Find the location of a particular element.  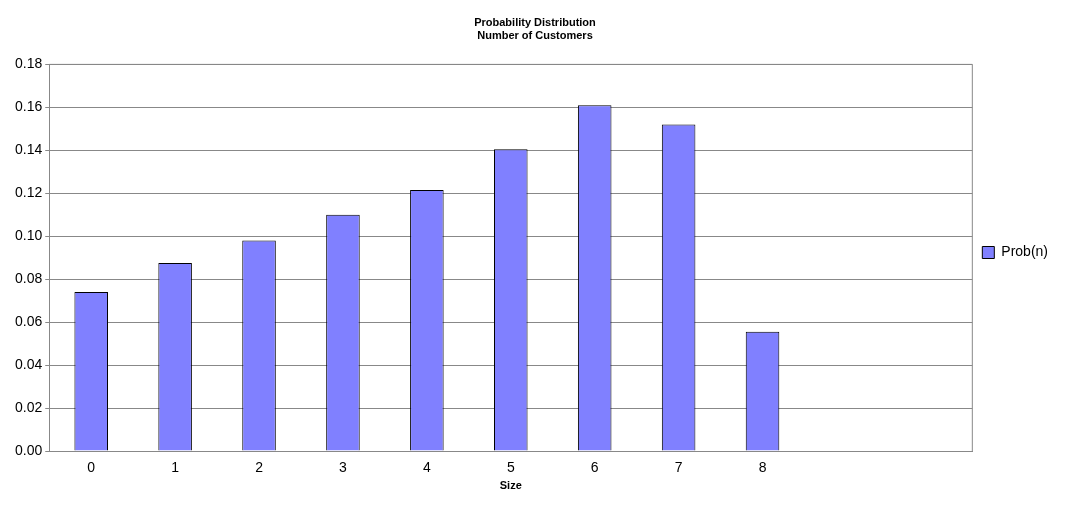

y-tick-label: 0.18 is located at coordinates (29, 63).